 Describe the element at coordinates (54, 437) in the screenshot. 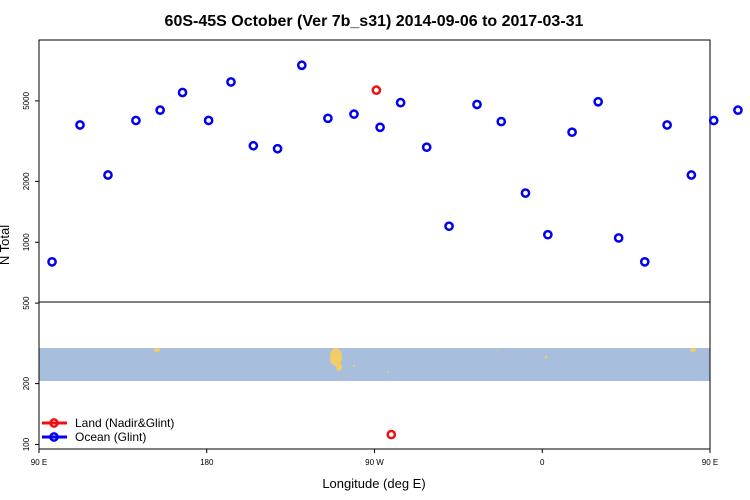

I see `legend-ocean-marker` at that location.